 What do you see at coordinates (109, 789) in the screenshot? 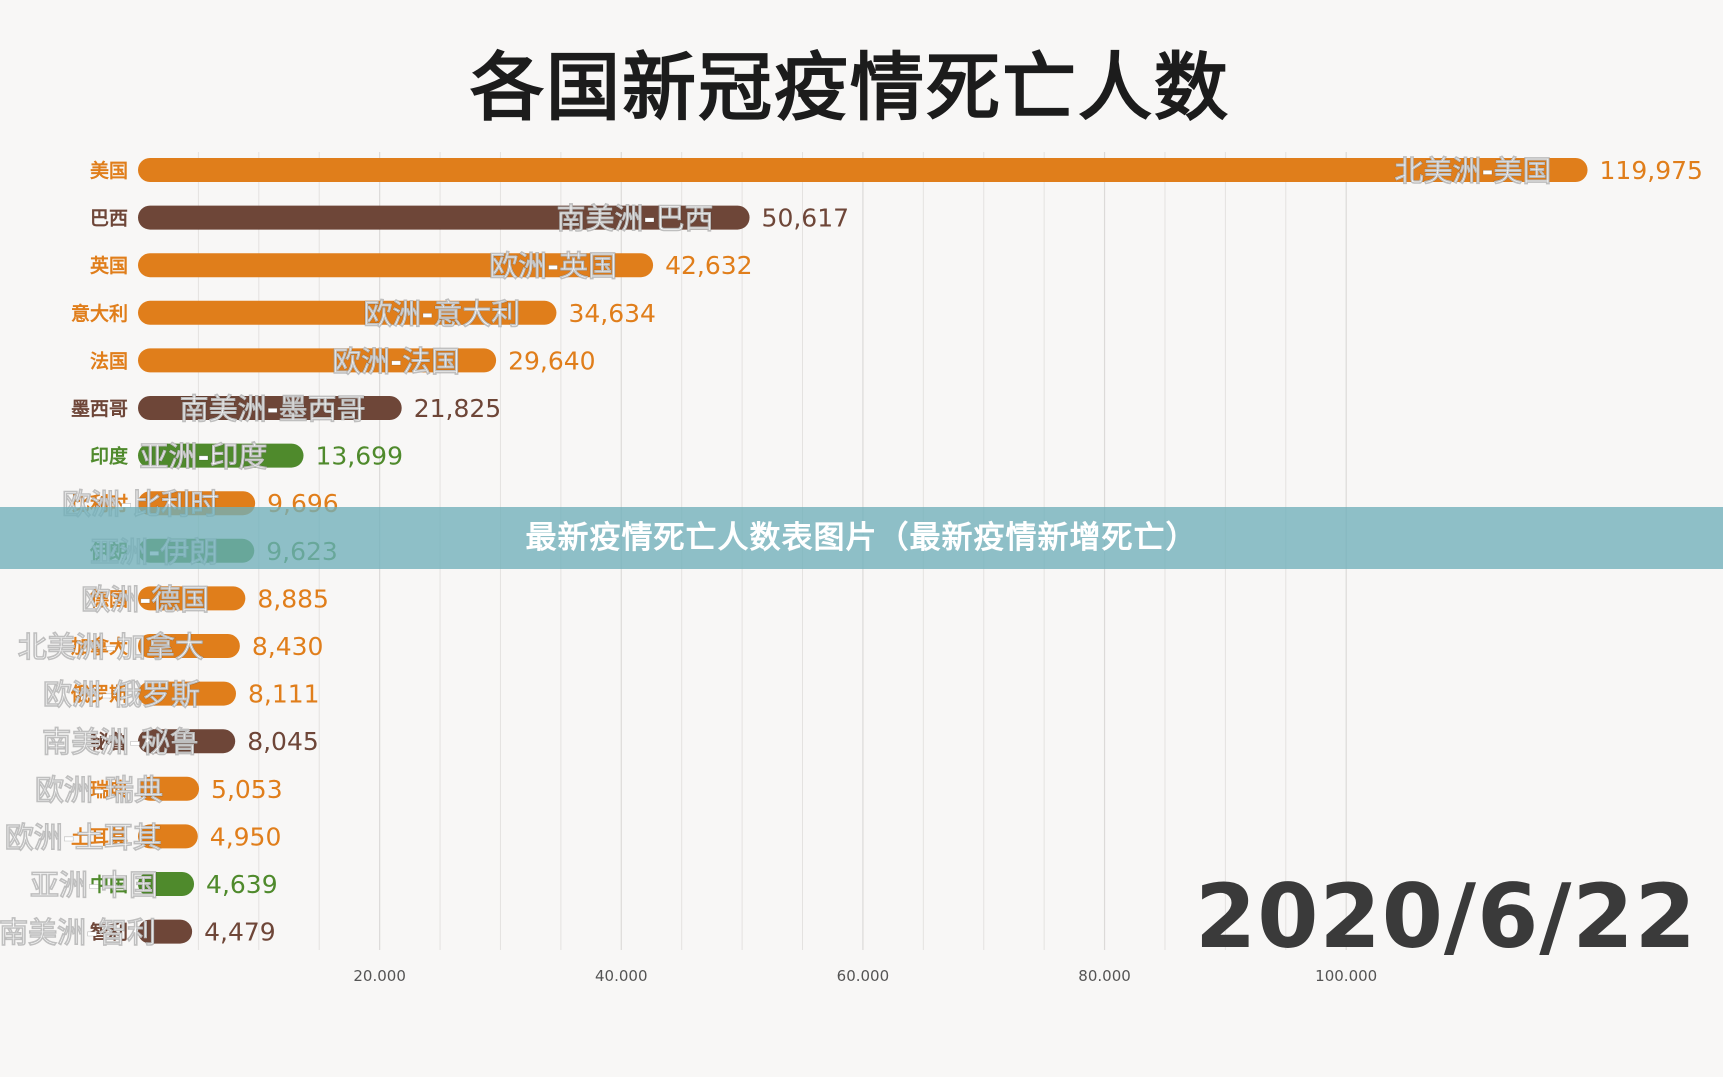
I see `category-label: 瑞典` at bounding box center [109, 789].